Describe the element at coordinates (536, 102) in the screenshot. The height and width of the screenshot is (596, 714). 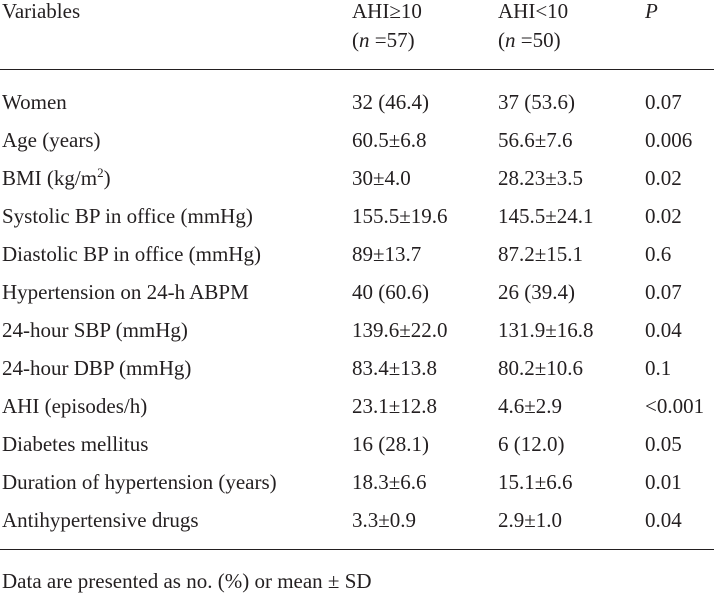
I see `cell-group2: 37 (53.6)` at that location.